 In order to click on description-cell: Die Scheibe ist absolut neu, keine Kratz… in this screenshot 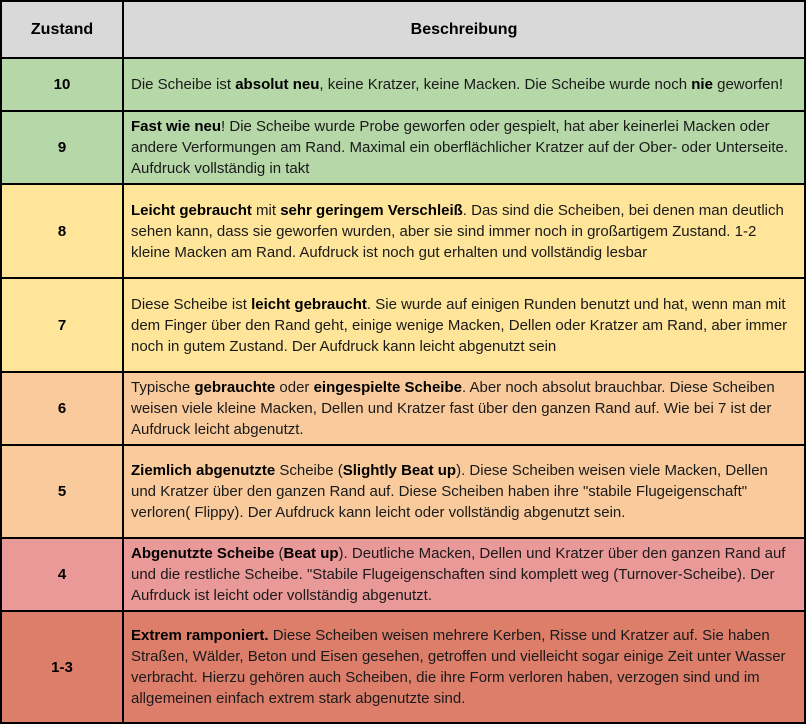, I will do `click(464, 84)`.